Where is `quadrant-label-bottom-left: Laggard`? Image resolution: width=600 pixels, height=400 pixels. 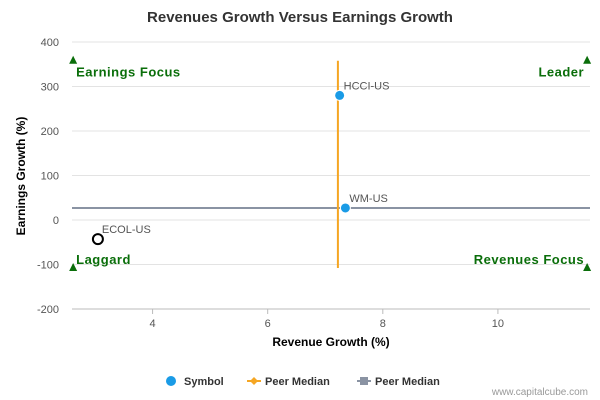
quadrant-label-bottom-left: Laggard is located at coordinates (103, 259).